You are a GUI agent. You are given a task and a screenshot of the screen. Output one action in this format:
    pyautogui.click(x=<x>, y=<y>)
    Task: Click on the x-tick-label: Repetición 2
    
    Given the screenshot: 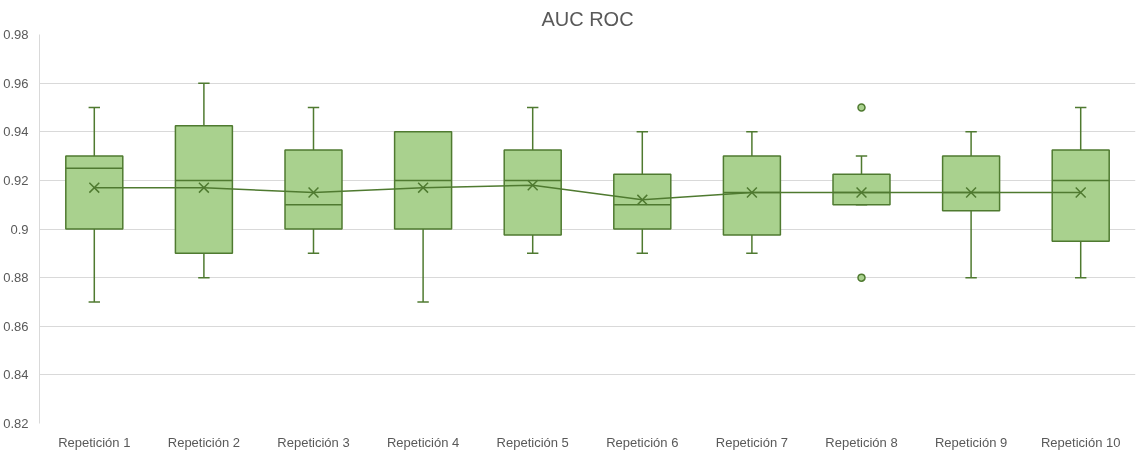 What is the action you would take?
    pyautogui.click(x=204, y=442)
    